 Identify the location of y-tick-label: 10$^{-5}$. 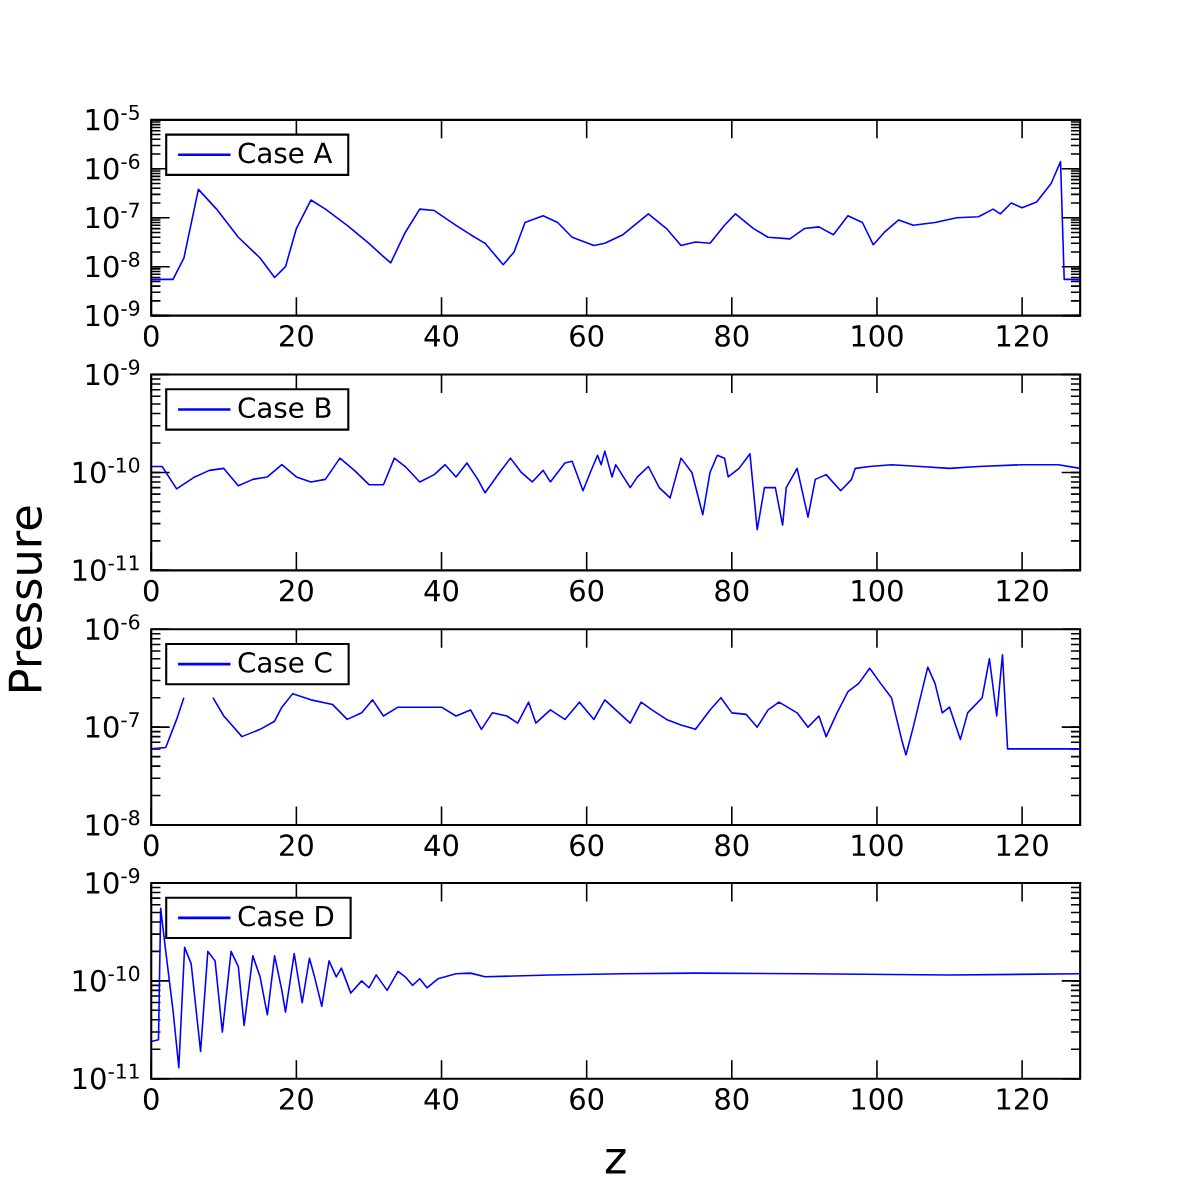
(112, 118).